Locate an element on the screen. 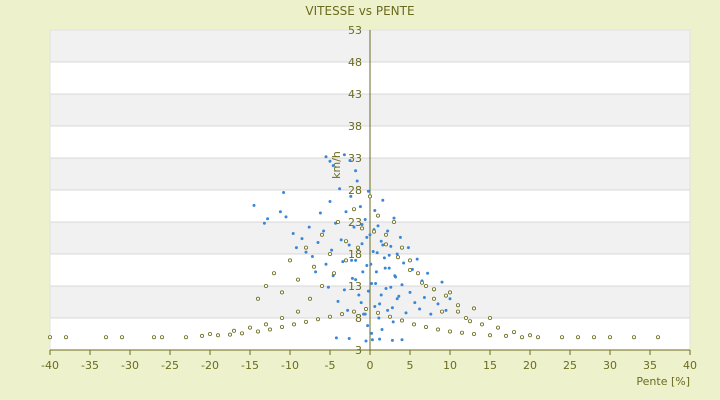  x-tick-label: -5 is located at coordinates (330, 365).